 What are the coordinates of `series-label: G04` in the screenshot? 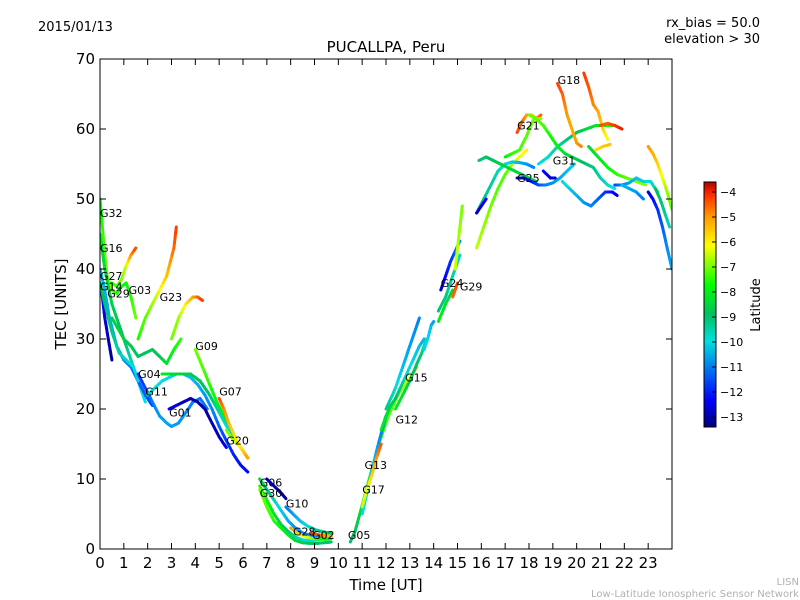 It's located at (149, 374).